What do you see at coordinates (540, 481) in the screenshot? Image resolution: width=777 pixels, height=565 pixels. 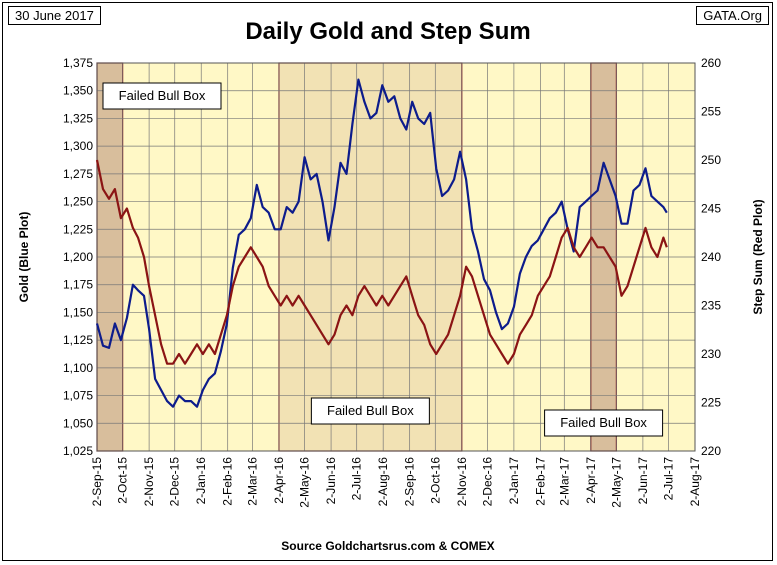 I see `x-tick-label: 2-Feb-17` at bounding box center [540, 481].